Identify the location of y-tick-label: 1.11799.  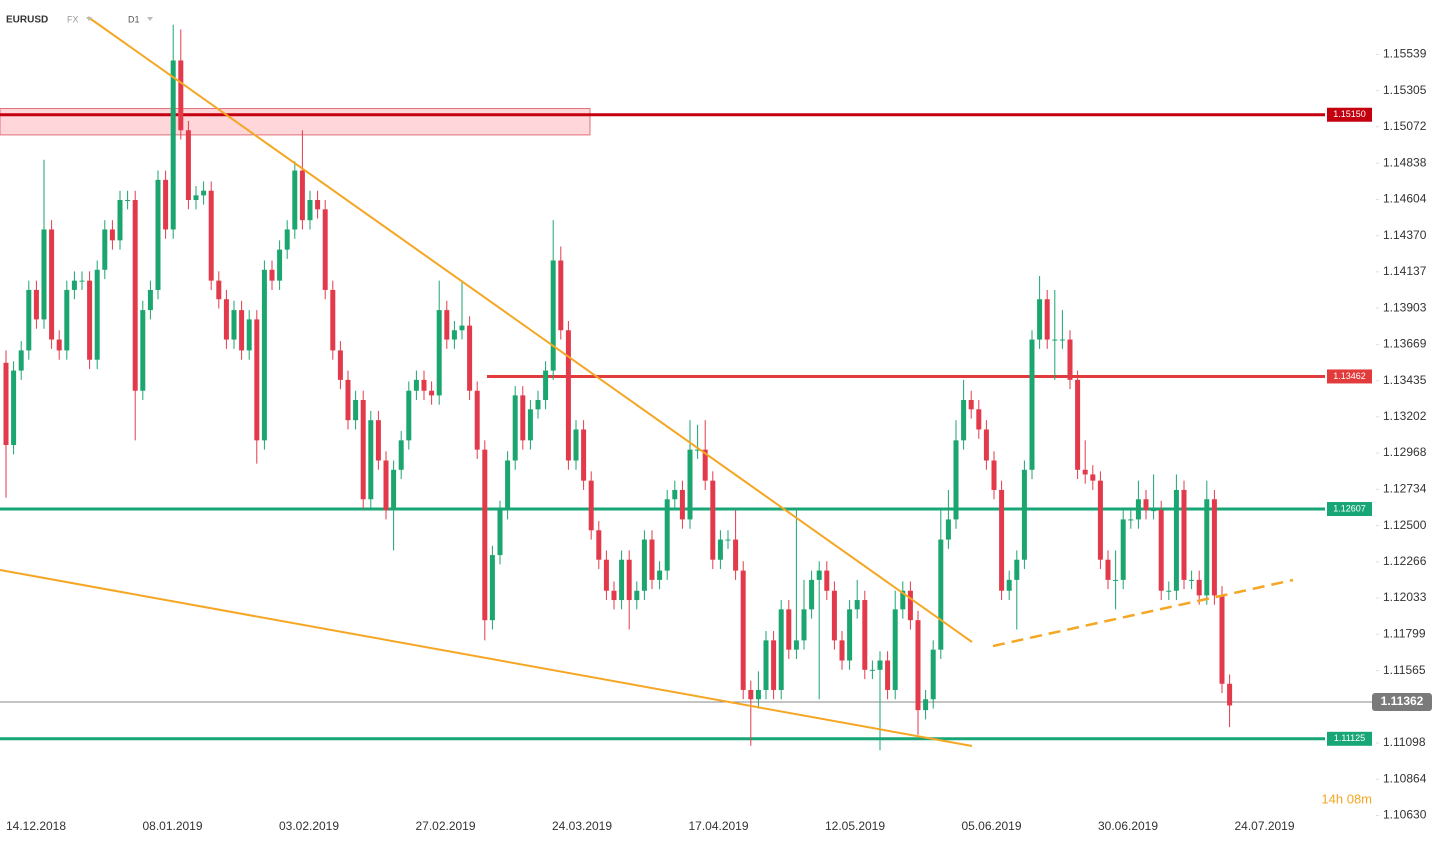
(1404, 633).